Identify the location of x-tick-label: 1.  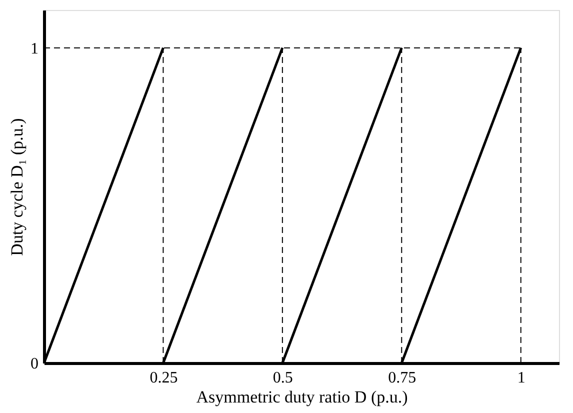
(521, 378).